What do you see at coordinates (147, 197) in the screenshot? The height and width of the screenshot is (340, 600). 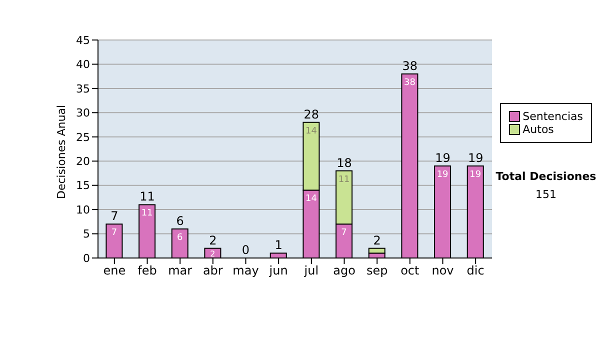 I see `total-label: 11` at bounding box center [147, 197].